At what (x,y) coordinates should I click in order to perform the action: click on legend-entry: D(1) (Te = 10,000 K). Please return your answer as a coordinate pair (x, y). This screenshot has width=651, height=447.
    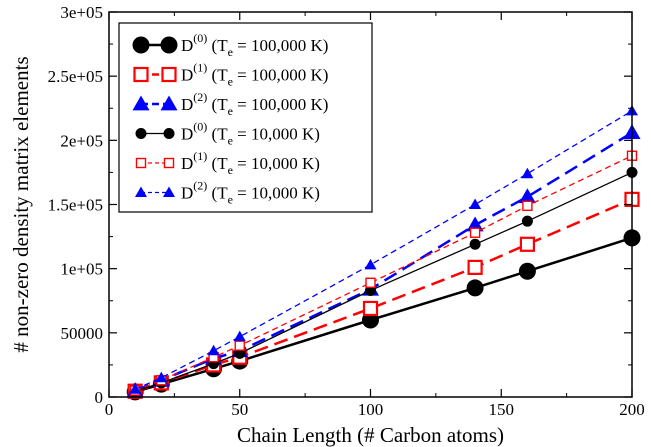
    Looking at the image, I should click on (227, 163).